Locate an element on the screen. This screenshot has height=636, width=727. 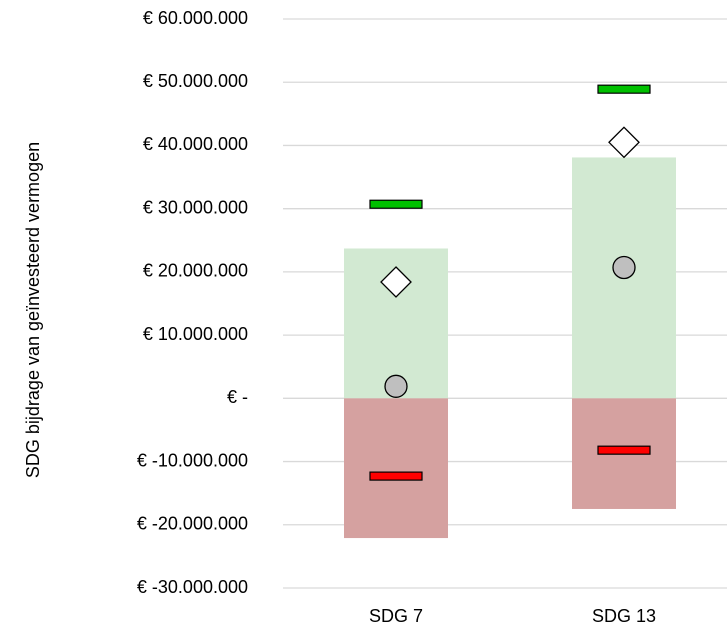
y-tick-label: € 40.000.000 is located at coordinates (195, 144).